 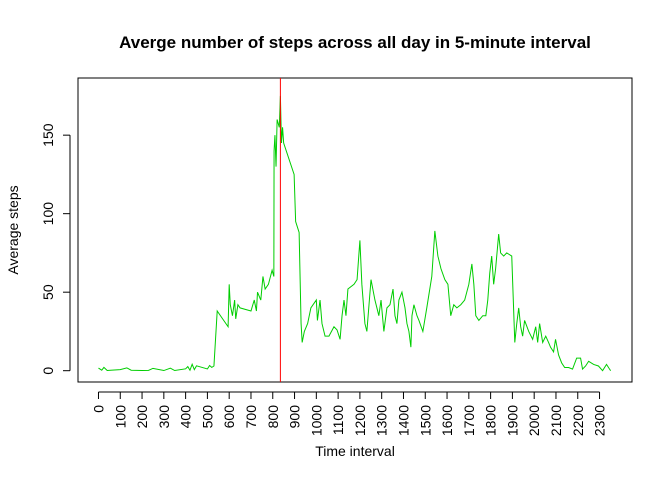 I want to click on x-tick-label: 1900, so click(x=512, y=420).